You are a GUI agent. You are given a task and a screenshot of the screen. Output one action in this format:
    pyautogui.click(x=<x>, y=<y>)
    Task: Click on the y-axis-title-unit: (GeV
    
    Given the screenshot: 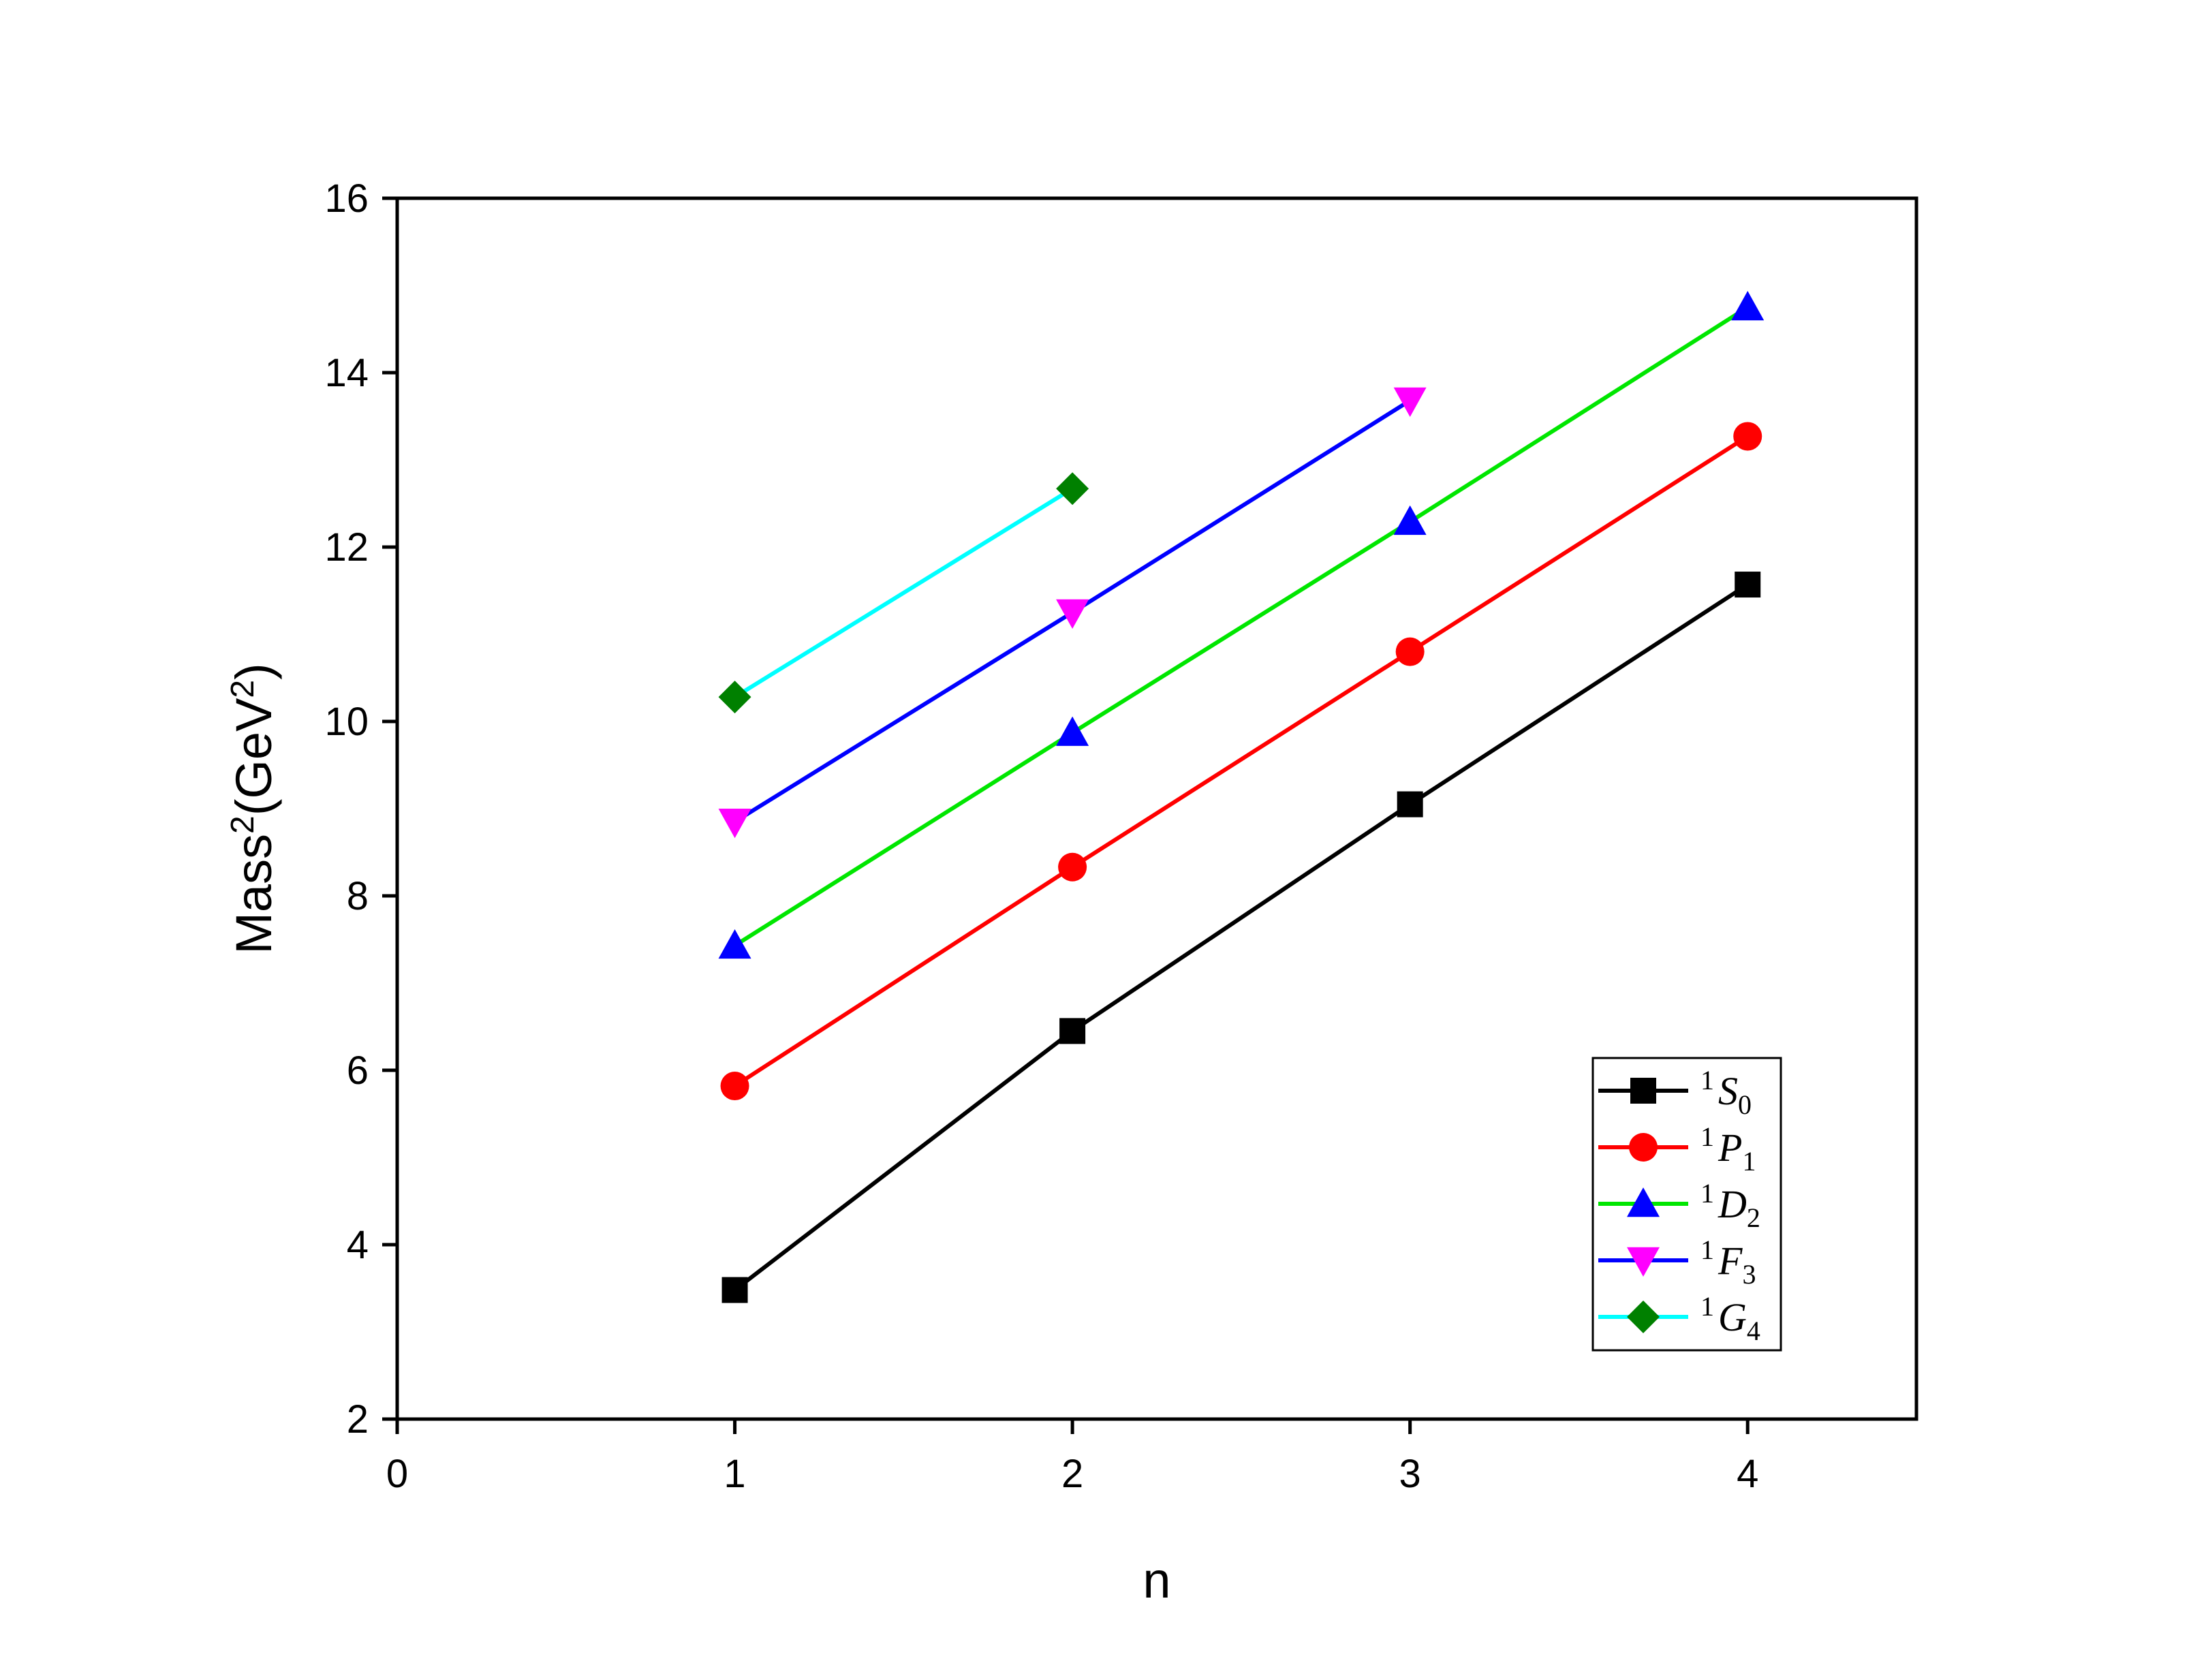 What is the action you would take?
    pyautogui.click(x=254, y=756)
    